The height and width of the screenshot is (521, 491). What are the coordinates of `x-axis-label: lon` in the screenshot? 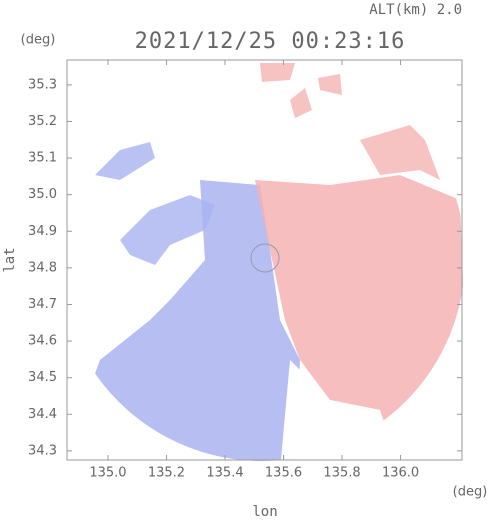 It's located at (264, 512).